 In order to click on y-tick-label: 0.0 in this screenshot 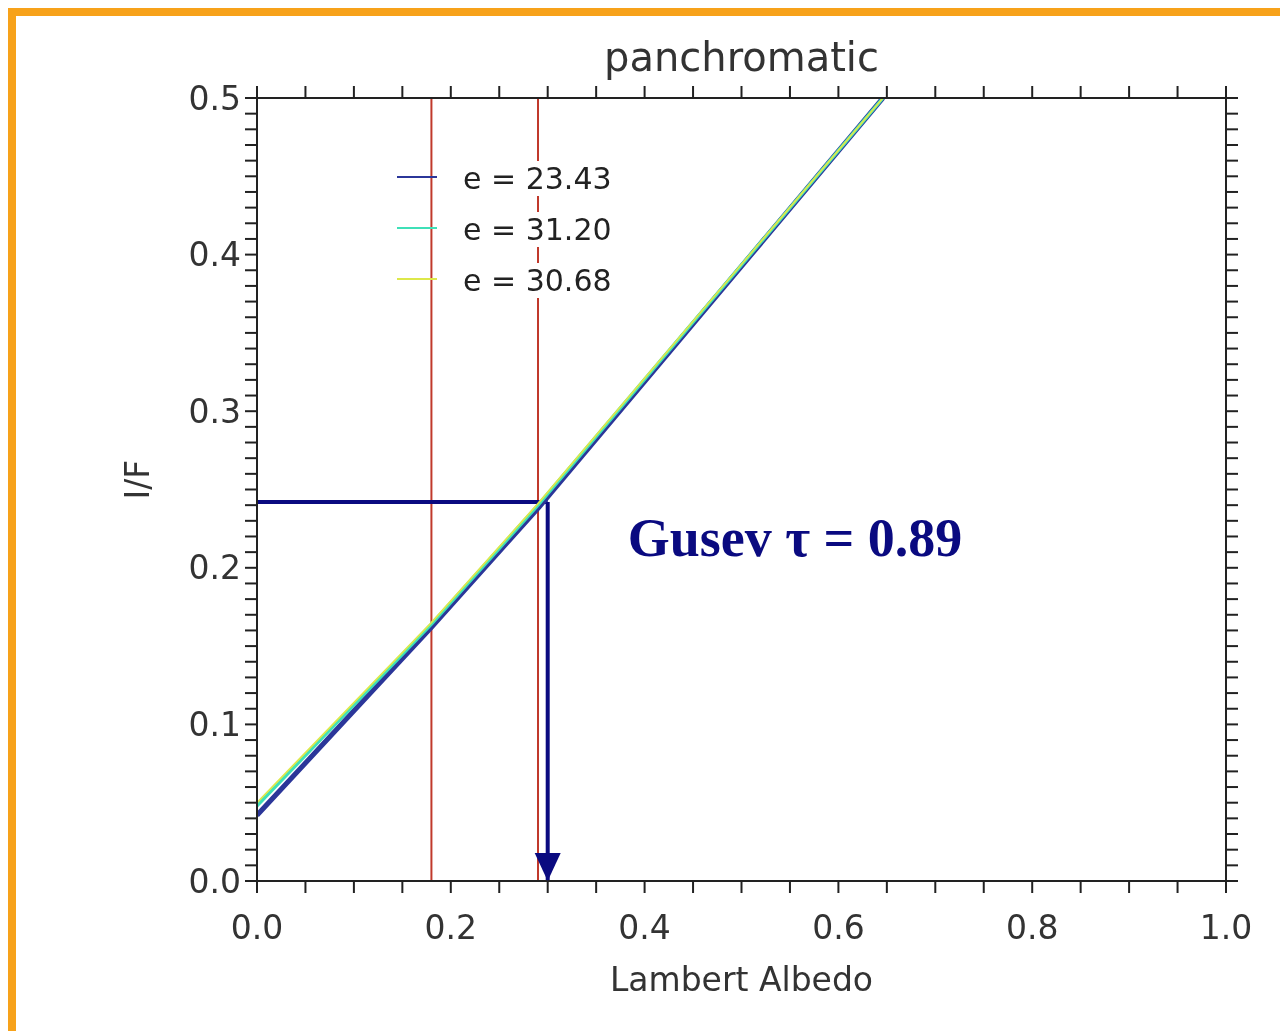, I will do `click(214, 881)`.